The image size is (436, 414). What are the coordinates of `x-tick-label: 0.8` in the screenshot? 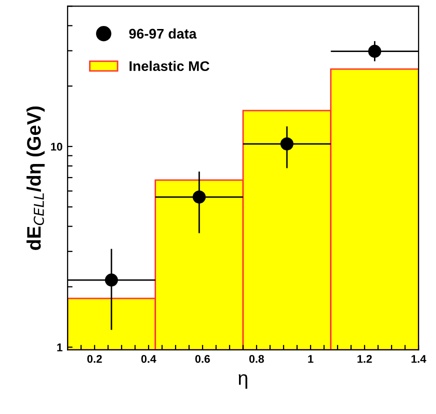 It's located at (256, 358).